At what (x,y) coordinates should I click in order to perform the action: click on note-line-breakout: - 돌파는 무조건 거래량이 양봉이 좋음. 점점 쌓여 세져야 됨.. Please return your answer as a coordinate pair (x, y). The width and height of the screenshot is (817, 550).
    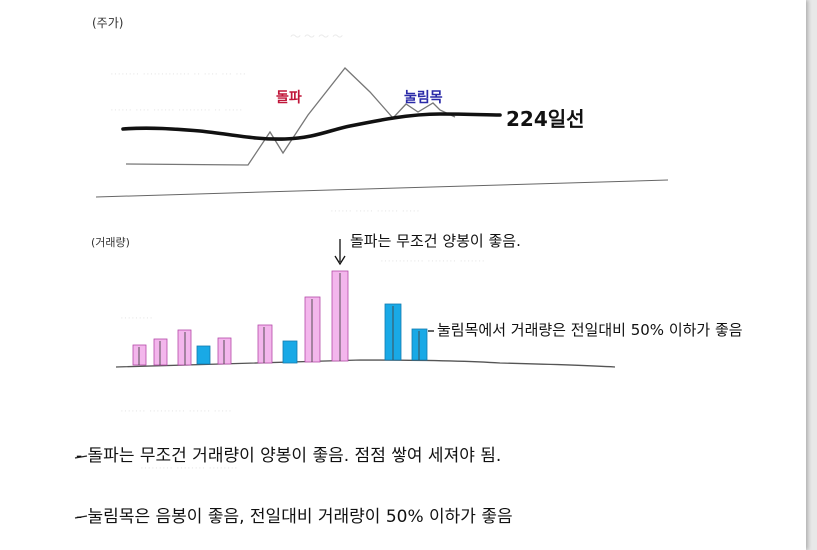
    Looking at the image, I should click on (289, 456).